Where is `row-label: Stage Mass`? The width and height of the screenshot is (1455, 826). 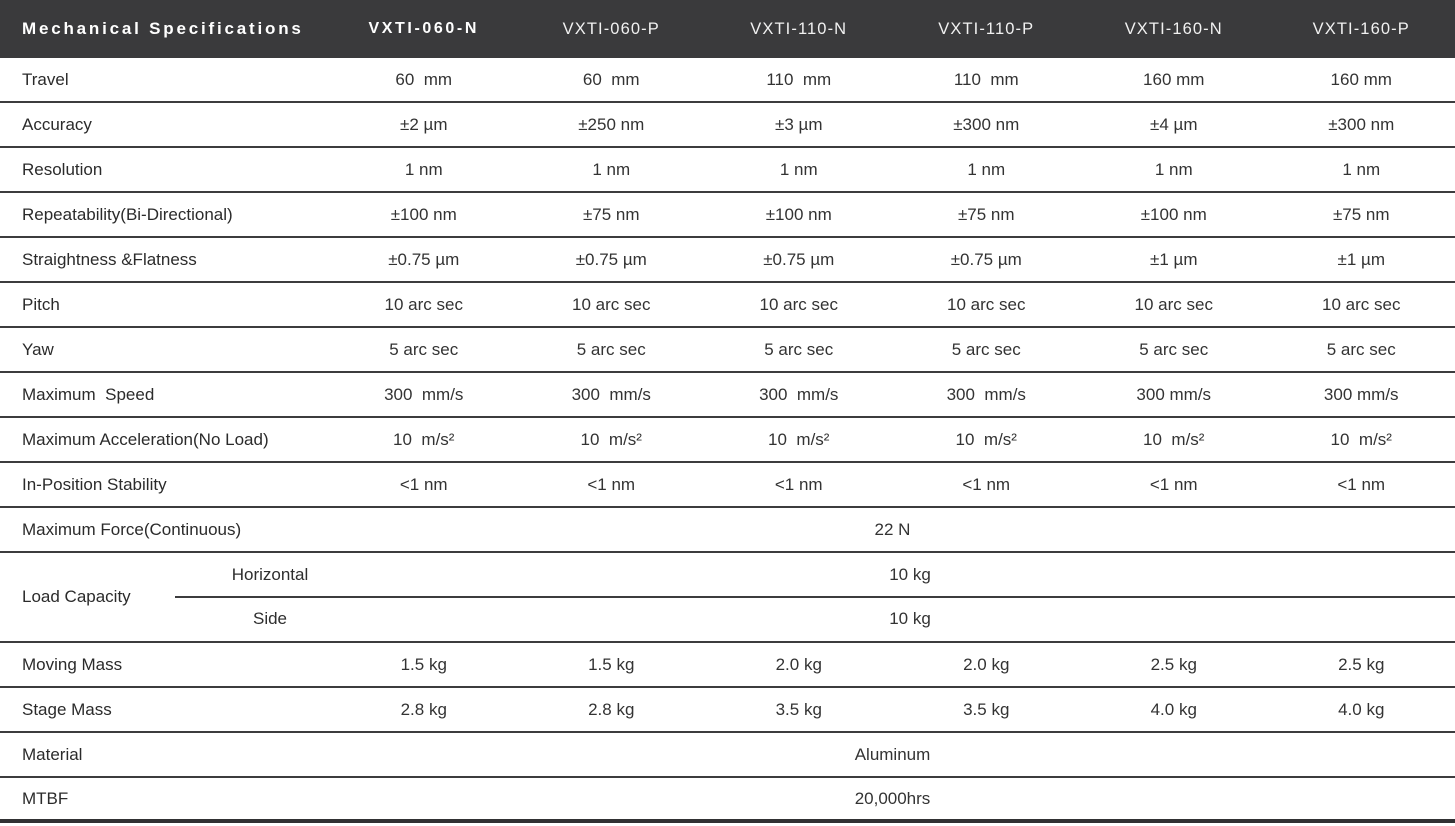 row-label: Stage Mass is located at coordinates (67, 709).